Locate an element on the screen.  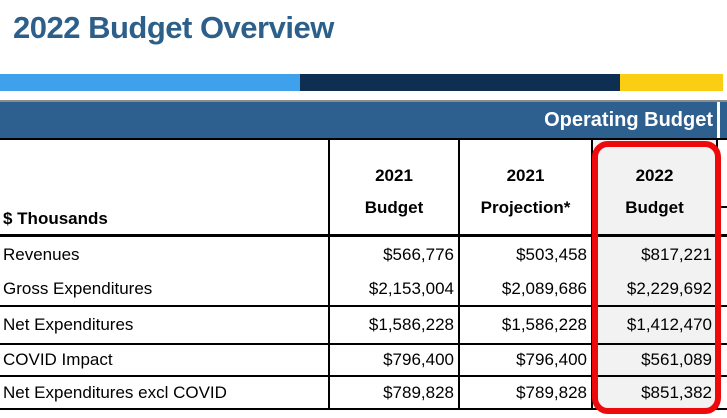
covid-impact-2021-budget: $796,400 is located at coordinates (395, 361).